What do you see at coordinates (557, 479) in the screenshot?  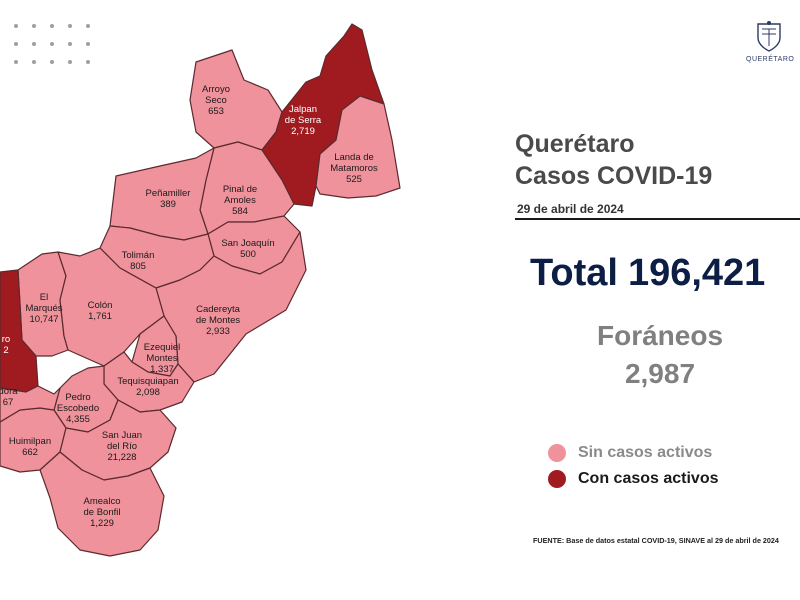 I see `legend-swatch-active` at bounding box center [557, 479].